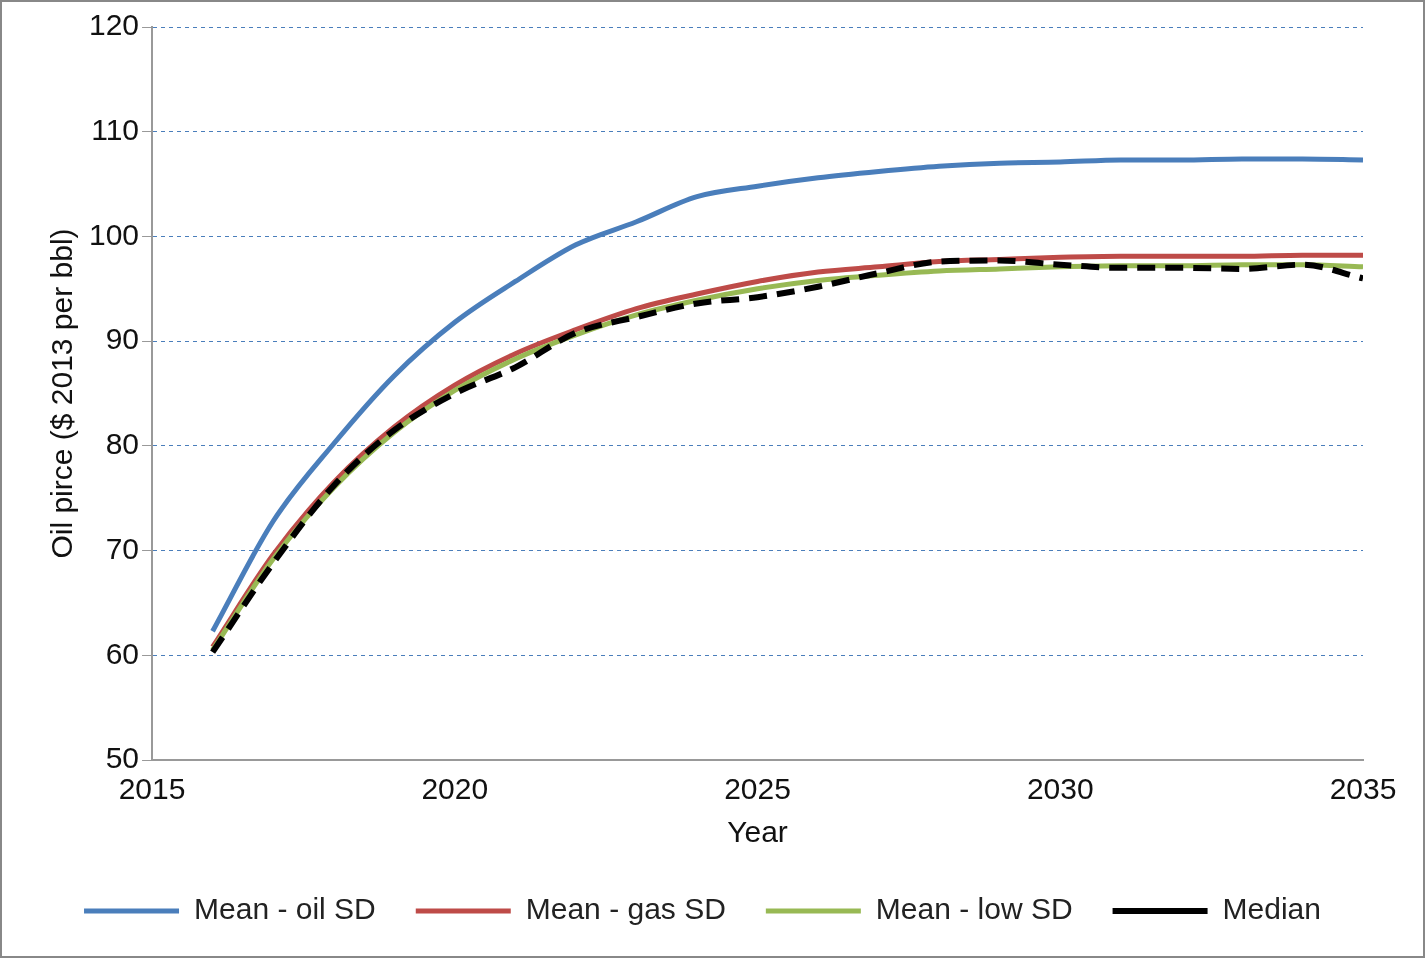  I want to click on legend-label: Median, so click(1271, 909).